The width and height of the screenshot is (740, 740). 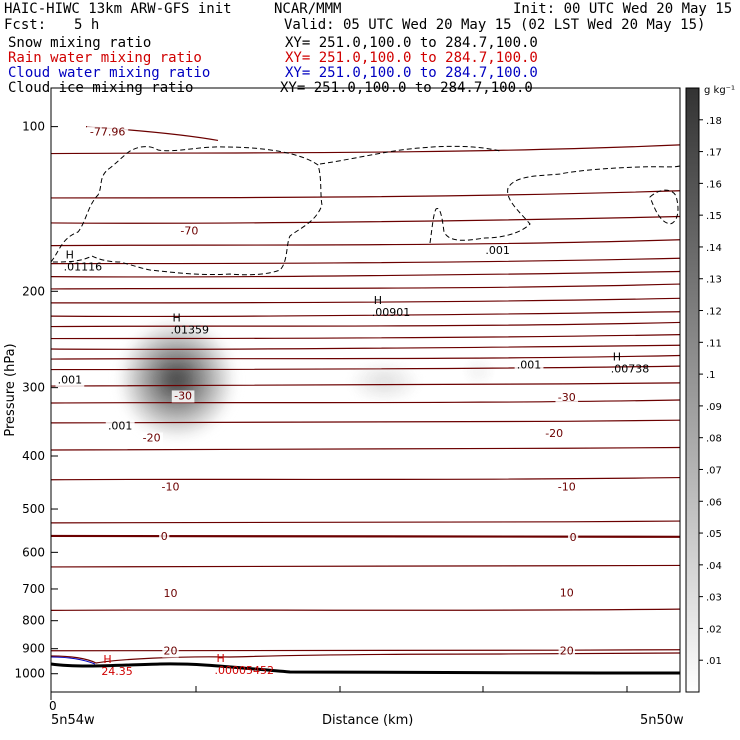 I want to click on cloud-water-contour-surface, so click(x=73, y=660).